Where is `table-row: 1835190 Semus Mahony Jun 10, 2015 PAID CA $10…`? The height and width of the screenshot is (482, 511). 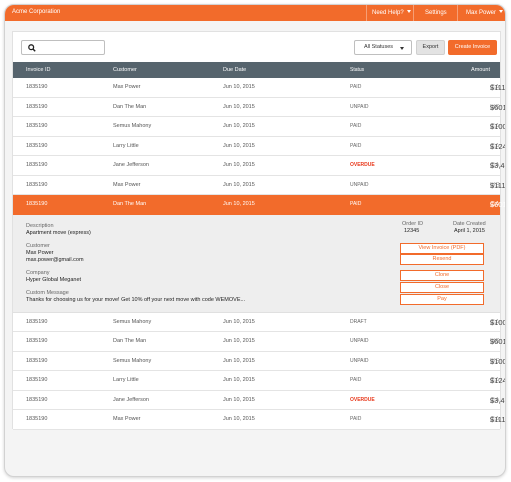
table-row: 1835190 Semus Mahony Jun 10, 2015 PAID CA $10… is located at coordinates (259, 127).